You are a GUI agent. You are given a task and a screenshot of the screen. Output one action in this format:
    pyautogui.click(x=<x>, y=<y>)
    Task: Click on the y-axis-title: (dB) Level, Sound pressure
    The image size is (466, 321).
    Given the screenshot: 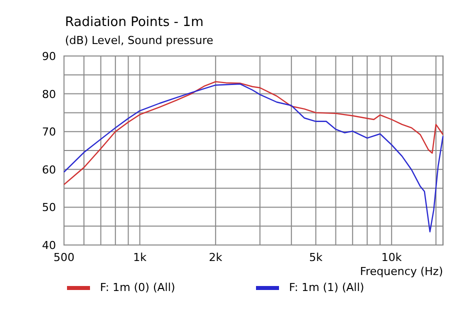 What is the action you would take?
    pyautogui.click(x=139, y=40)
    